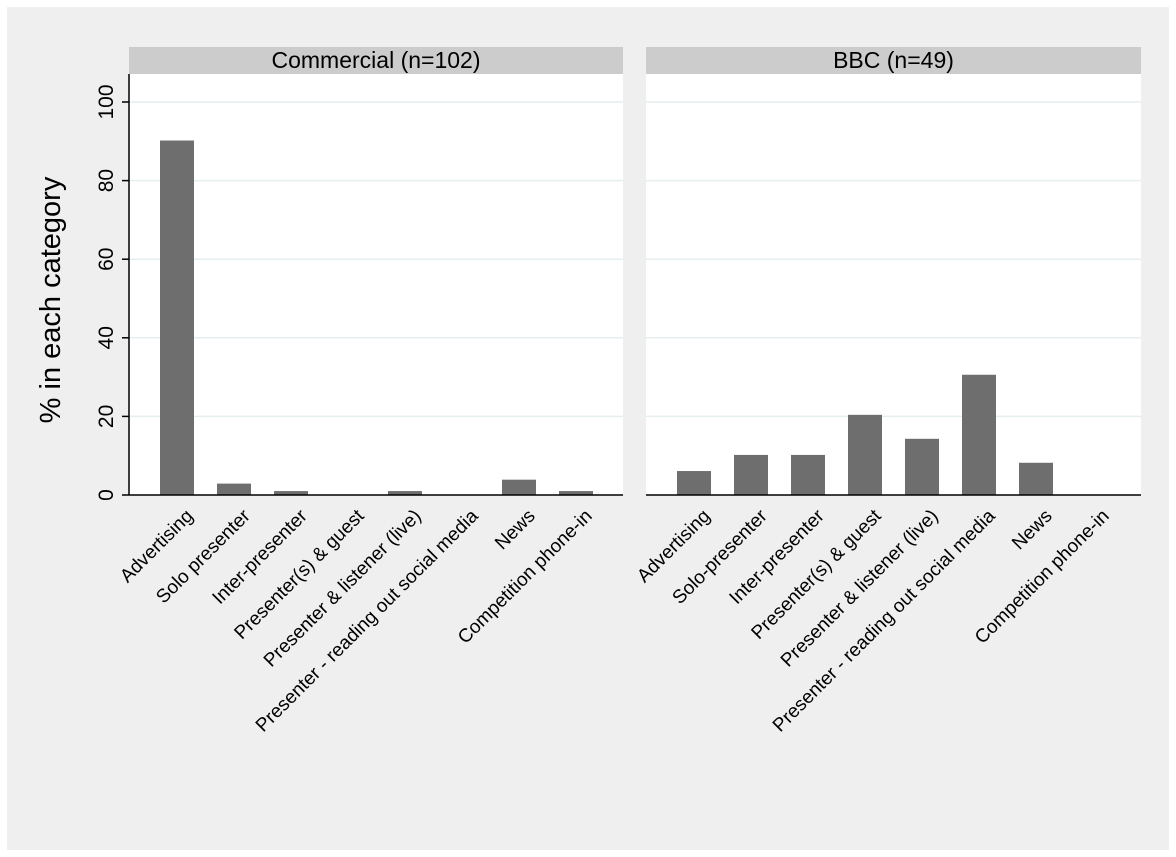  I want to click on y-tick-label: 20, so click(106, 416).